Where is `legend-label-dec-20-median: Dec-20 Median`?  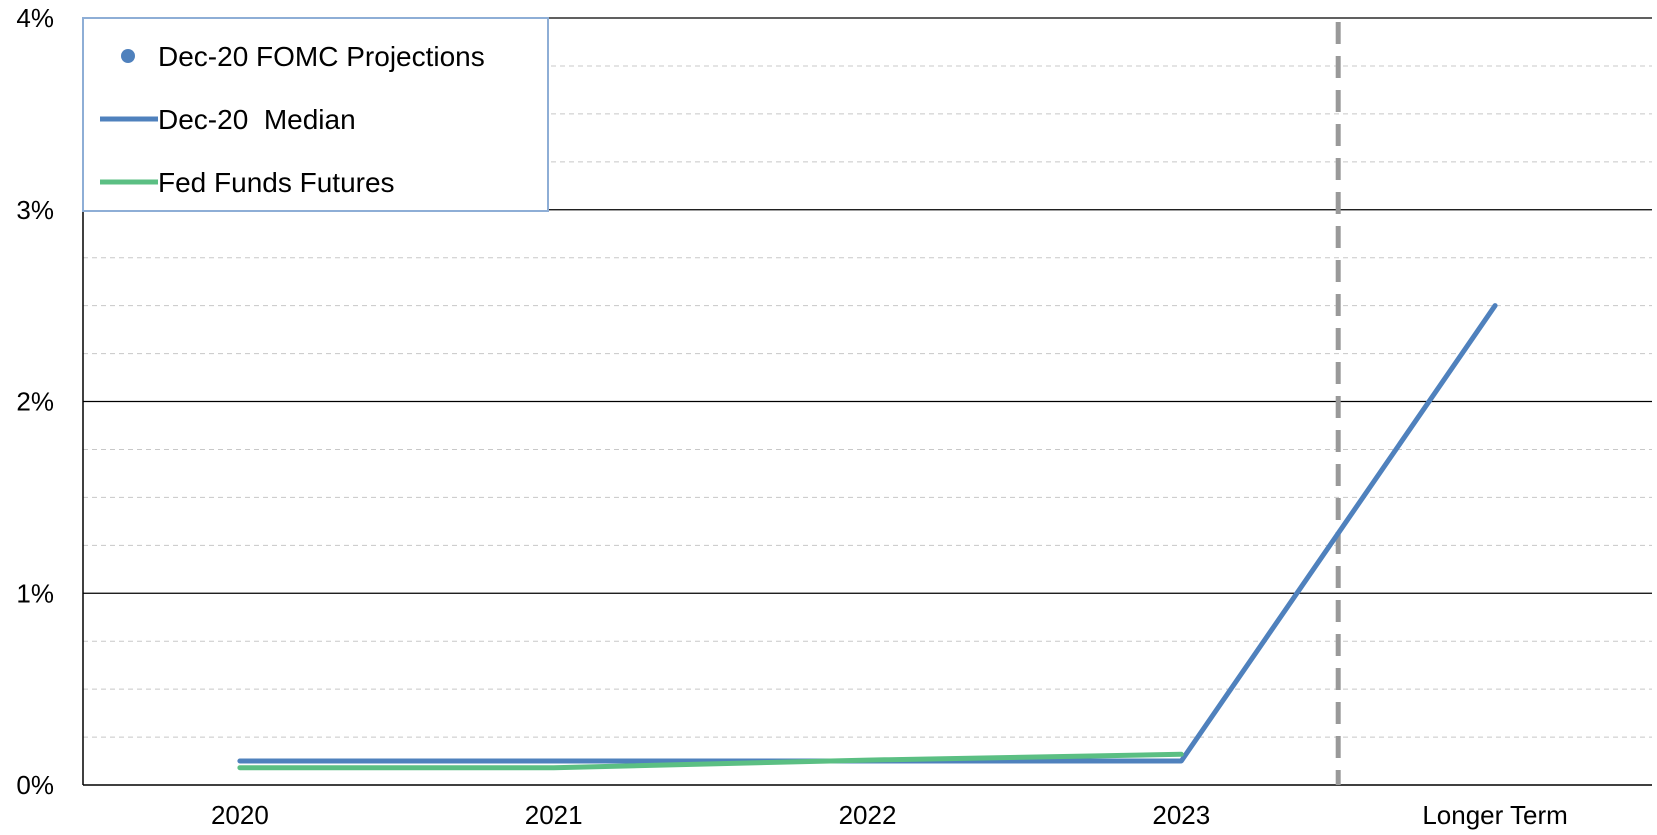 legend-label-dec-20-median: Dec-20 Median is located at coordinates (257, 119).